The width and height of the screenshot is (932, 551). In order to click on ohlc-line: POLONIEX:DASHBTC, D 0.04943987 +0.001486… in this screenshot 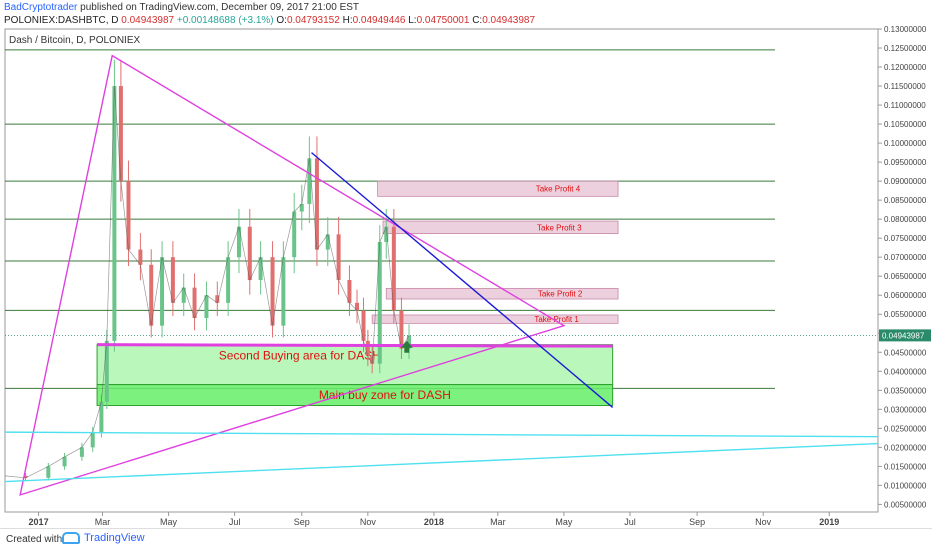, I will do `click(269, 20)`.